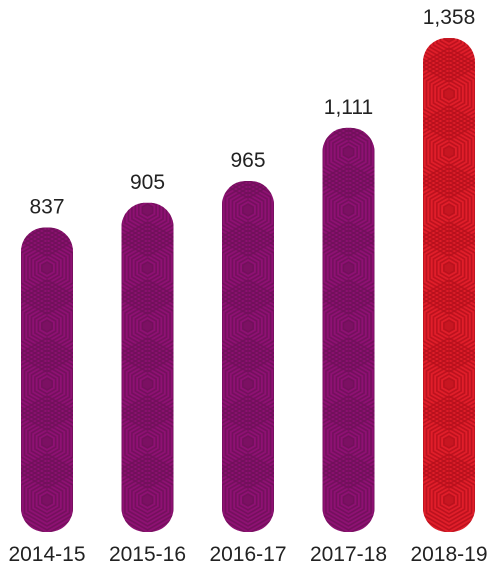 The image size is (489, 569). Describe the element at coordinates (449, 17) in the screenshot. I see `value-label: 1,358` at that location.